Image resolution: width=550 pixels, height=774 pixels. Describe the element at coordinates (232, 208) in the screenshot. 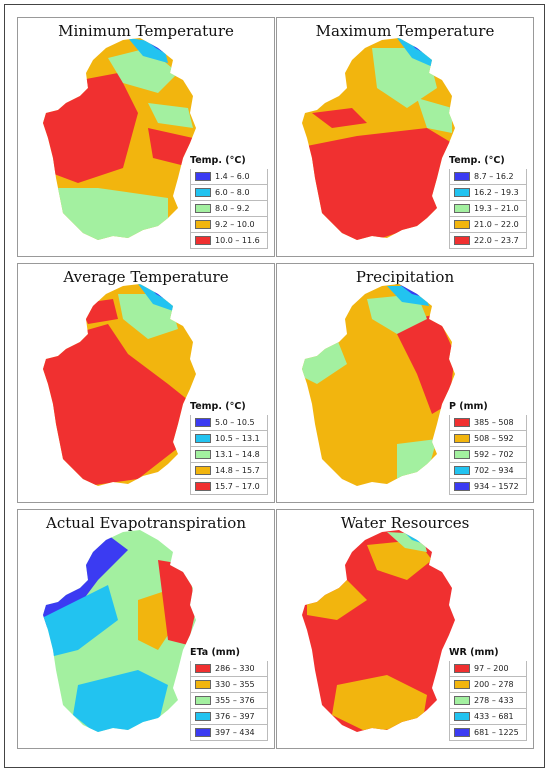

I see `legend-label: 8.0 – 9.2` at that location.